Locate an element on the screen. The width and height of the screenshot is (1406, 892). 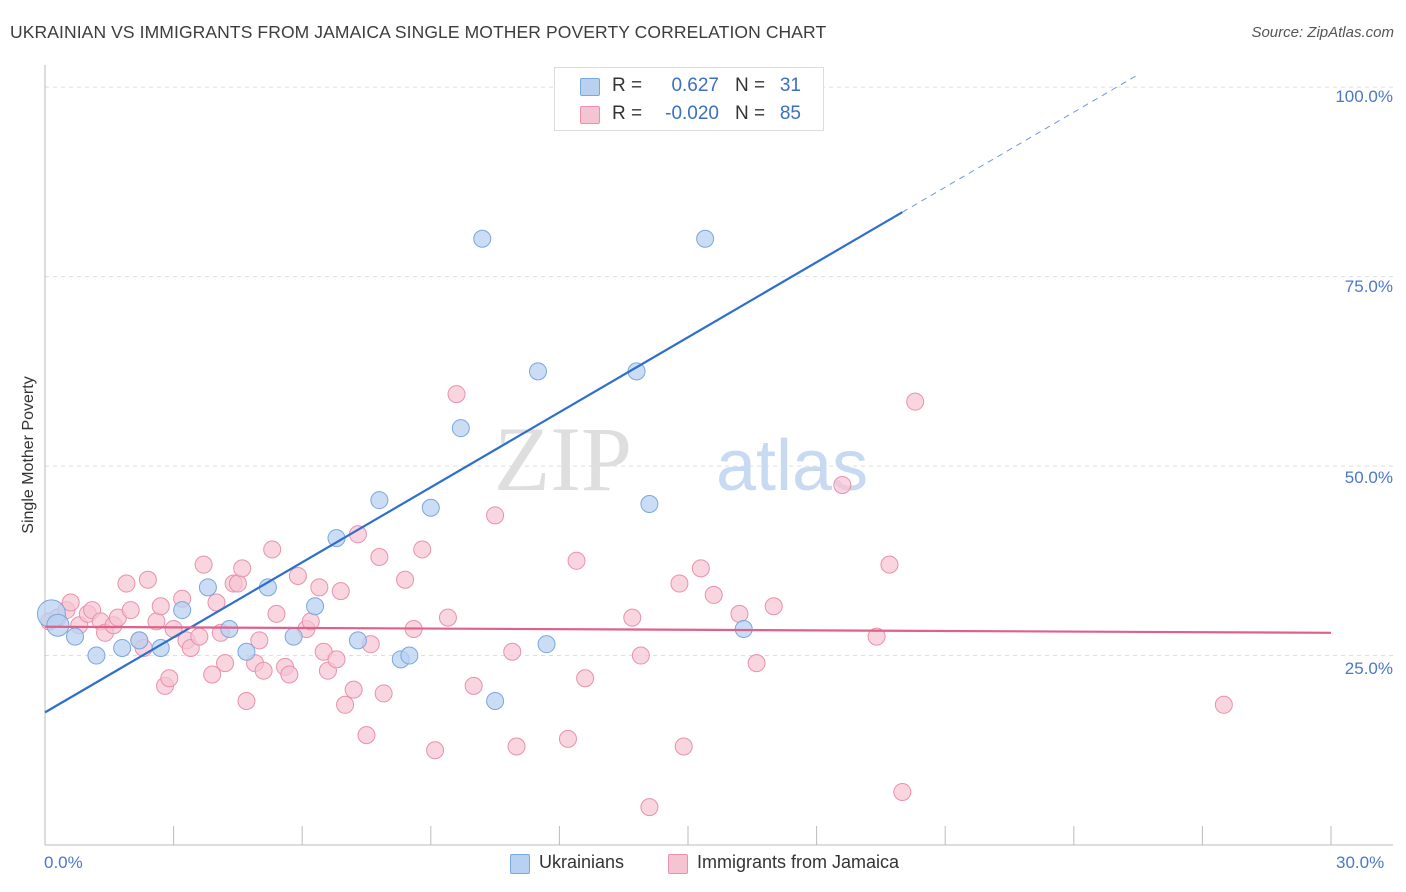
legend-r-label: R = is located at coordinates (627, 113).